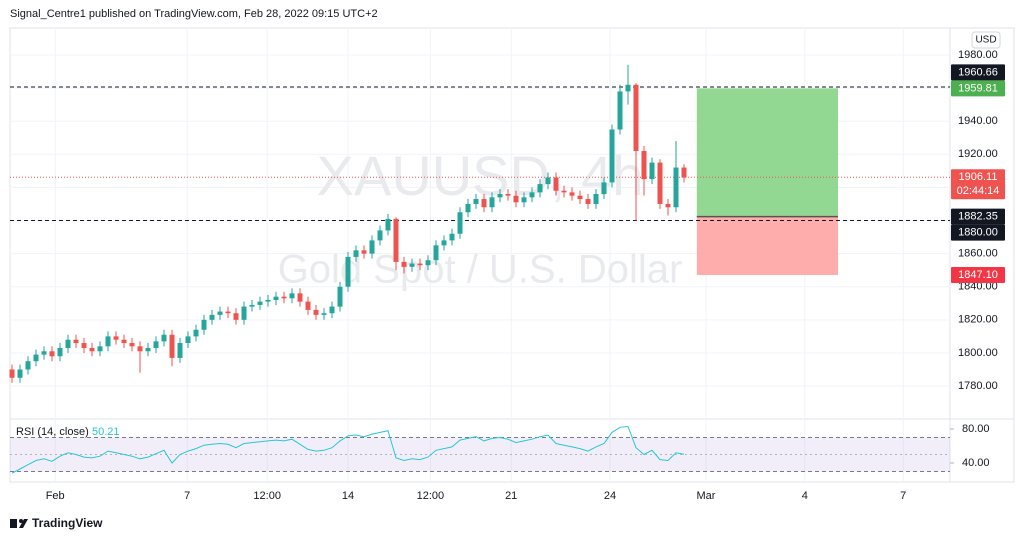 The image size is (1024, 541). I want to click on y-tick-label: 1800.00, so click(978, 353).